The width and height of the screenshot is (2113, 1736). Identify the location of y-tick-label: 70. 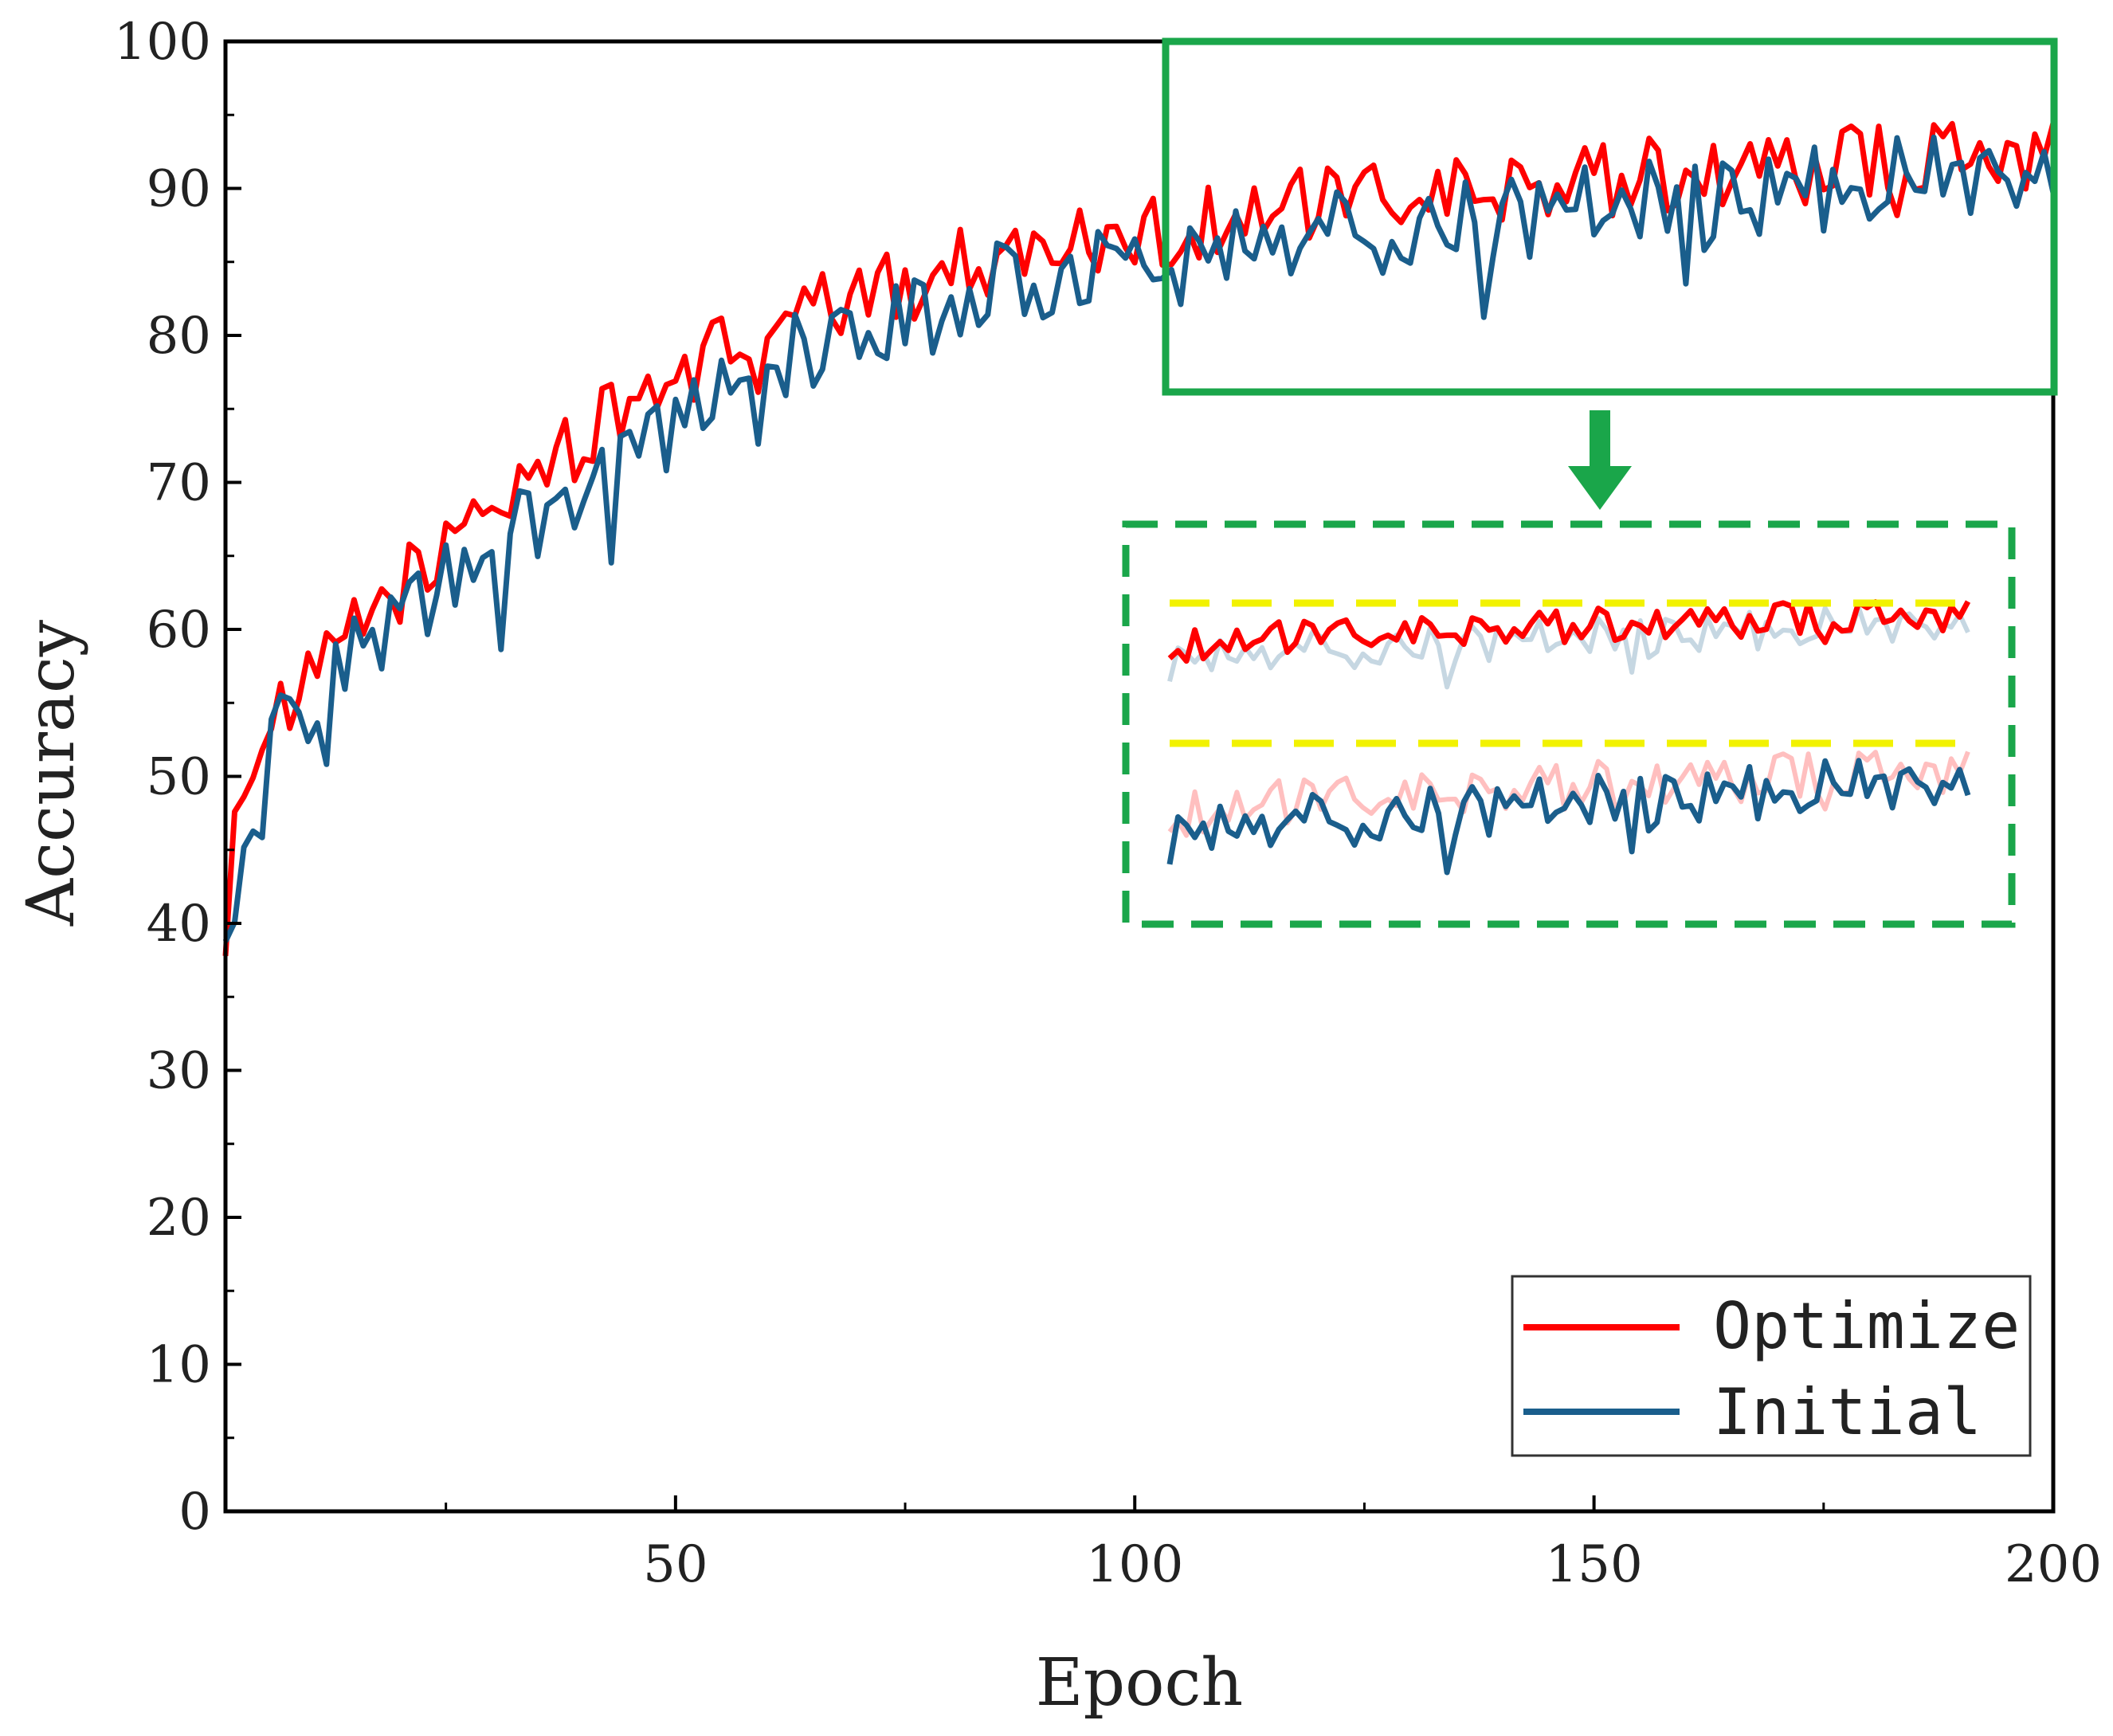
(179, 484).